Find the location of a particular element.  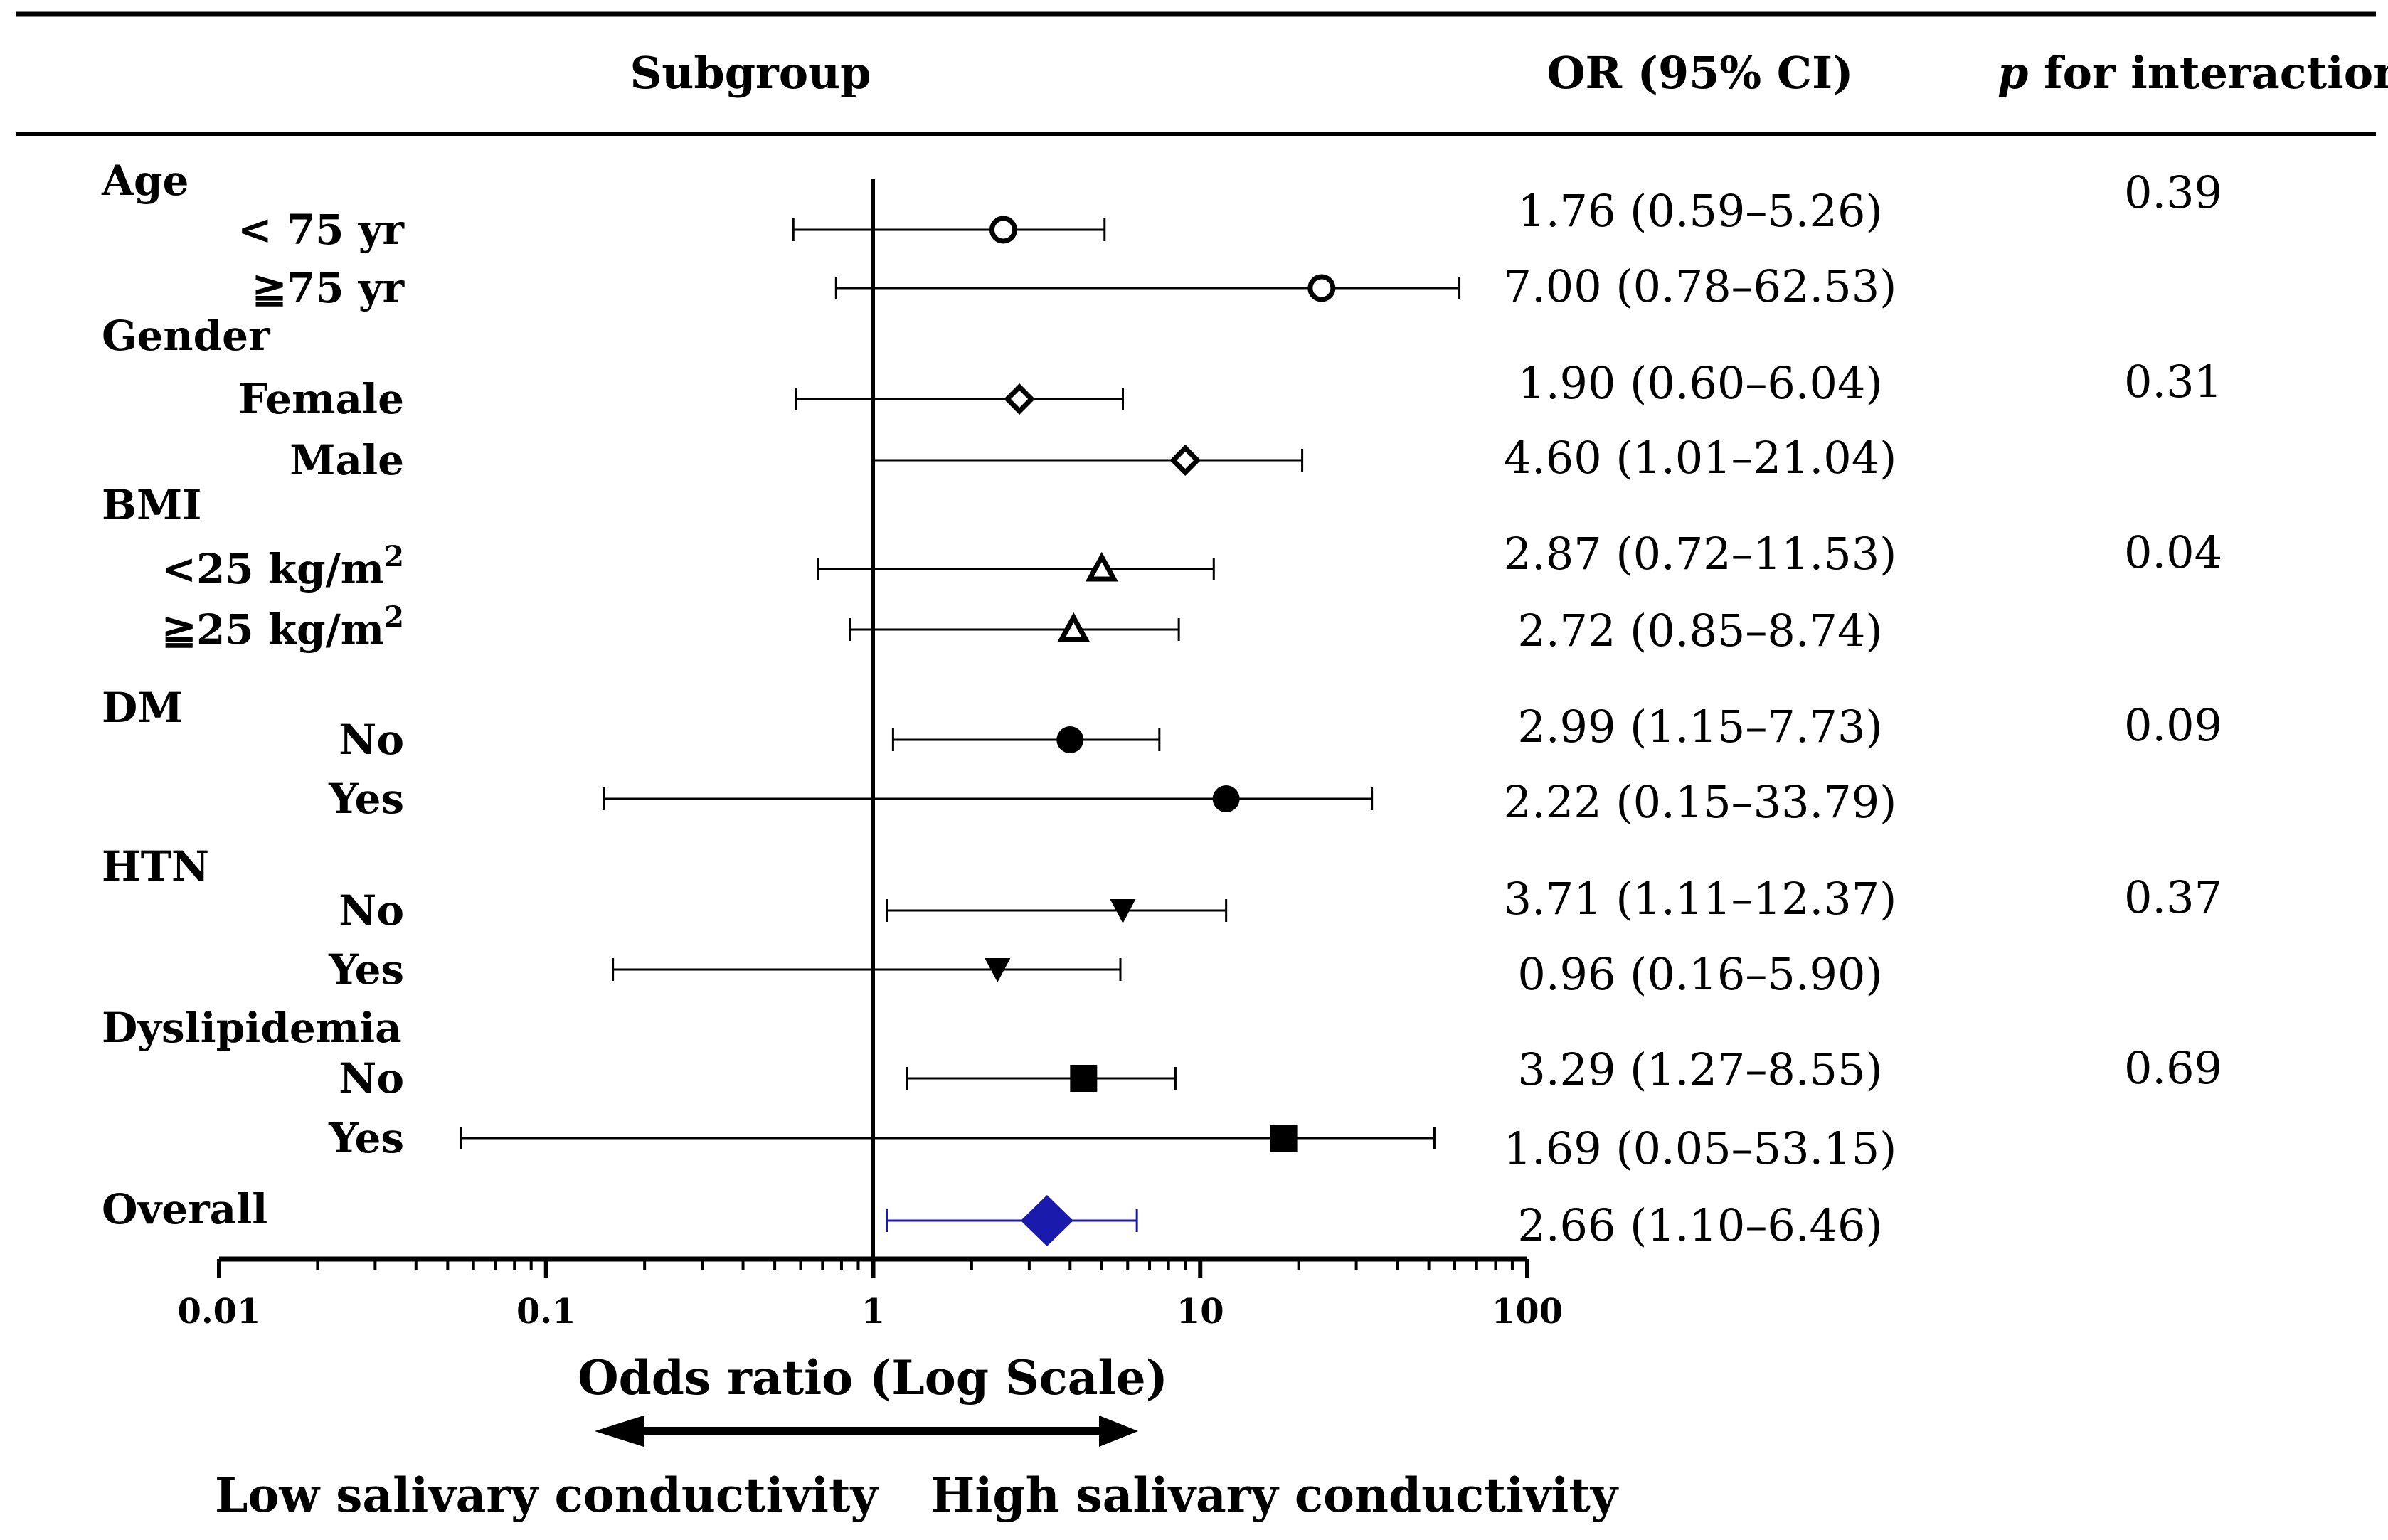

header-p-italic: p is located at coordinates (2012, 73).